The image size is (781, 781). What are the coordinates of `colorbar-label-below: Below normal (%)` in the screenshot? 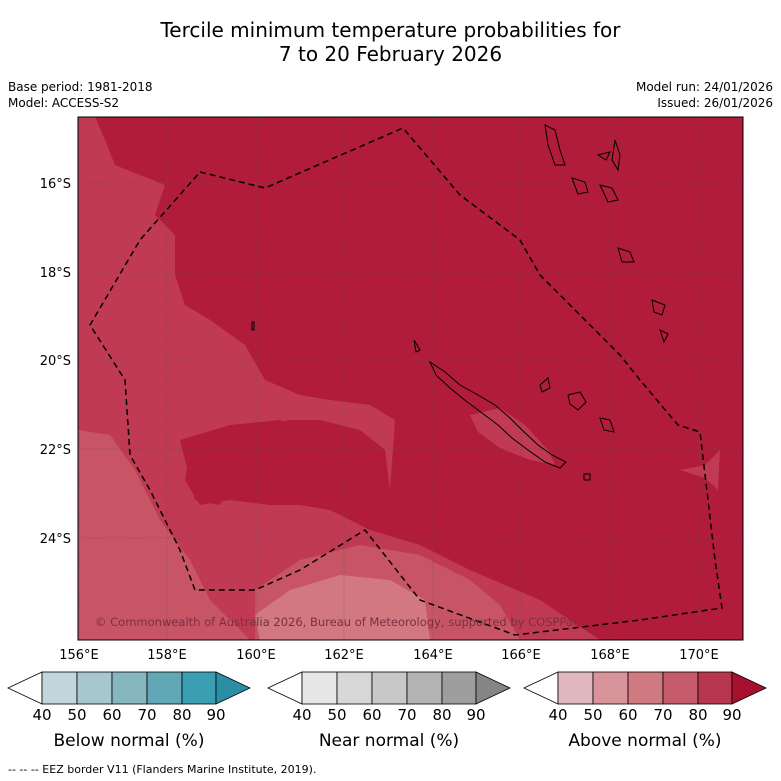 It's located at (129, 741).